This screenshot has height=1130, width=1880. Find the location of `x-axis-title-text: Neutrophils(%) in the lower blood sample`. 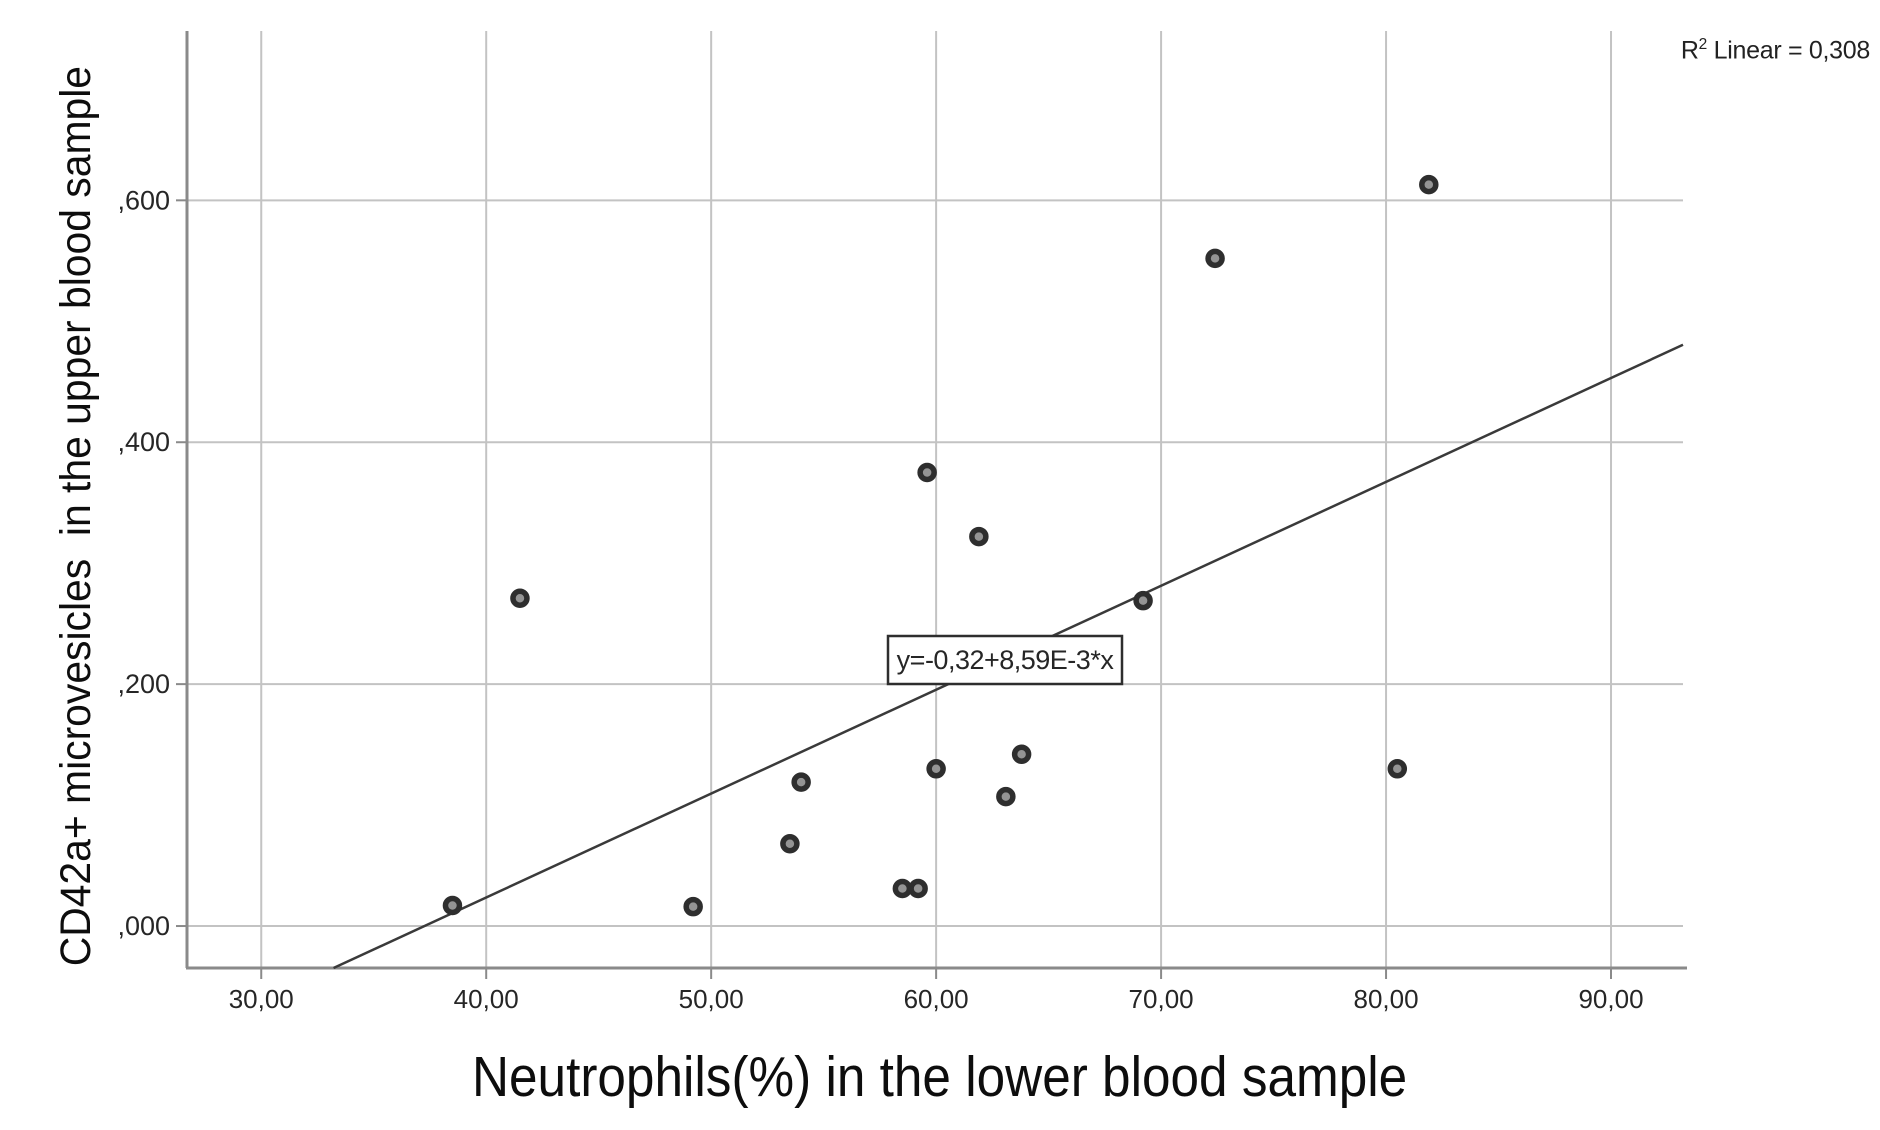

x-axis-title-text: Neutrophils(%) in the lower blood sample is located at coordinates (940, 1077).